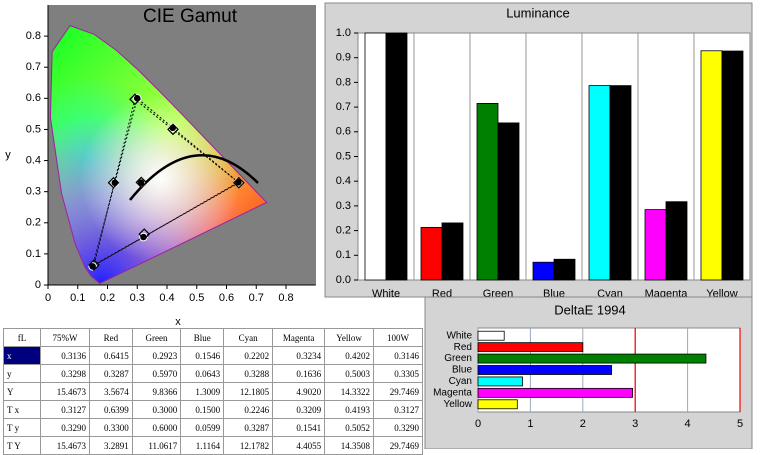 The image size is (760, 455). Describe the element at coordinates (349, 373) in the screenshot. I see `table-cell: 0.5003` at that location.